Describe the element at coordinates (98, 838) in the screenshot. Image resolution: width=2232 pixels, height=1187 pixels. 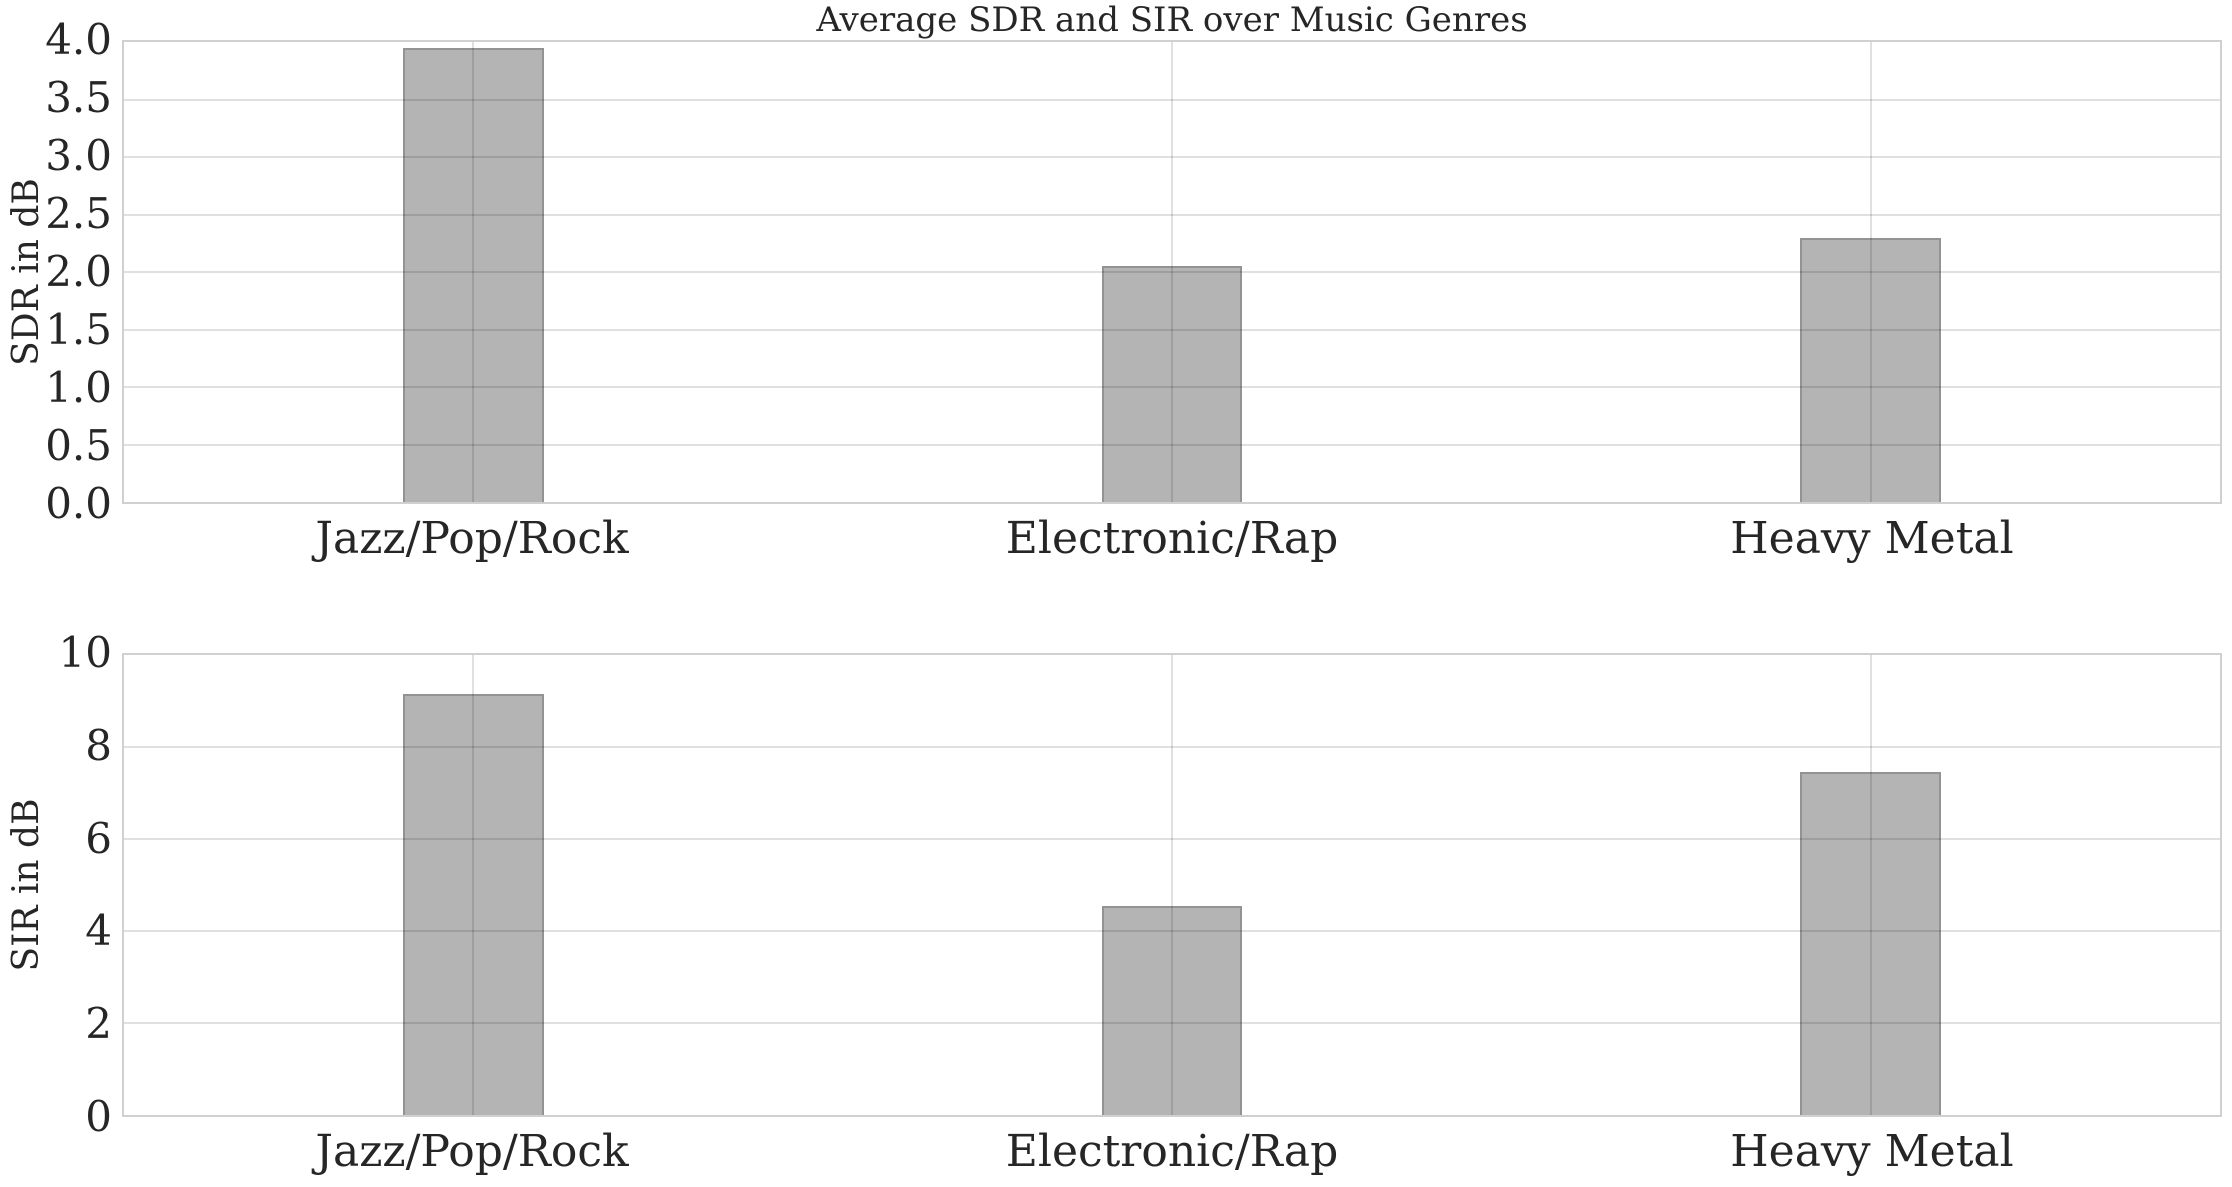
I see `y-tick-label: 6` at that location.